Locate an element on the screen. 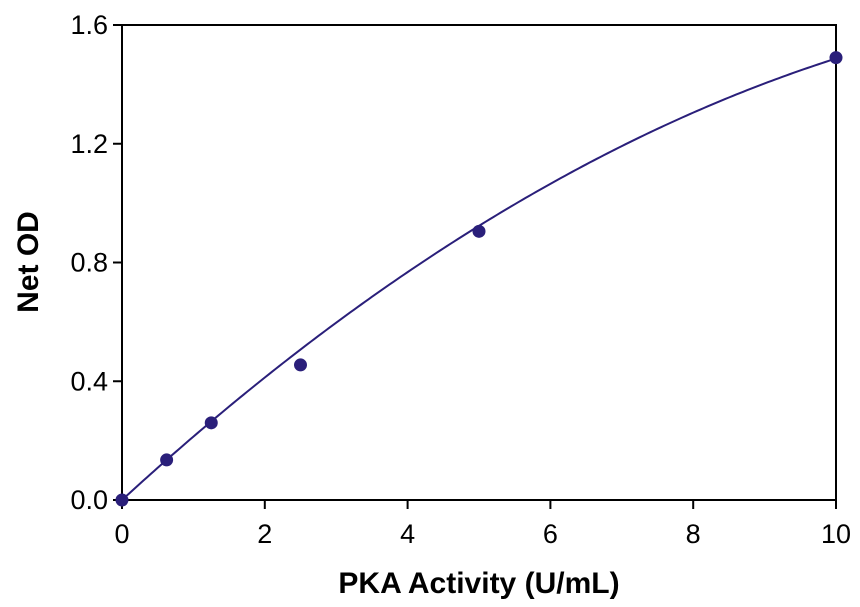  x-tick-label: 6 is located at coordinates (550, 534).